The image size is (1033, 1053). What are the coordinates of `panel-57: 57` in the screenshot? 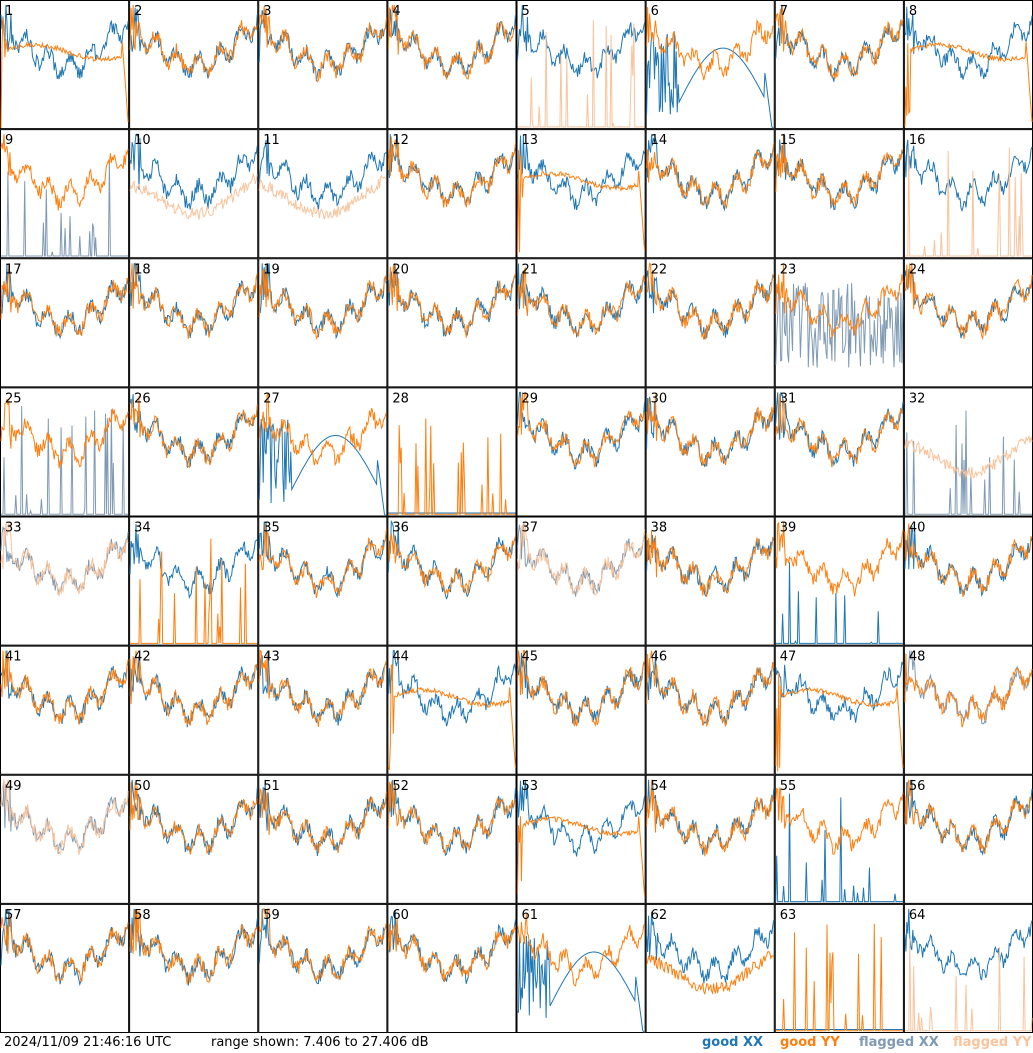 It's located at (65, 968).